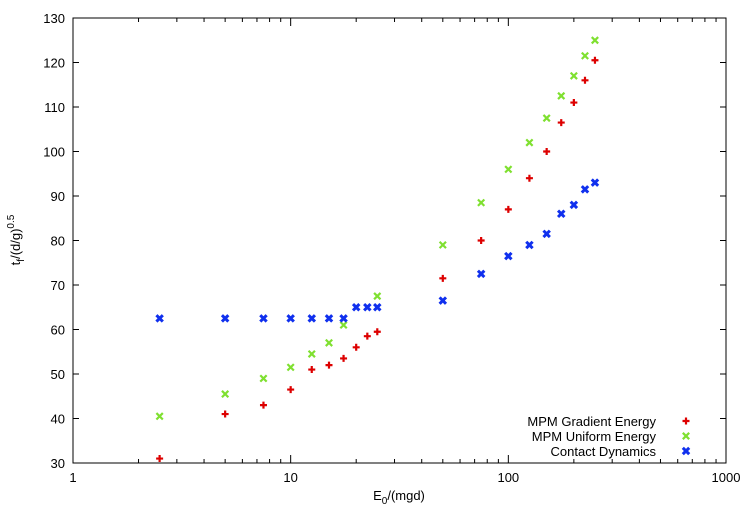 The height and width of the screenshot is (525, 750). What do you see at coordinates (58, 241) in the screenshot?
I see `y-tick-label: 80` at bounding box center [58, 241].